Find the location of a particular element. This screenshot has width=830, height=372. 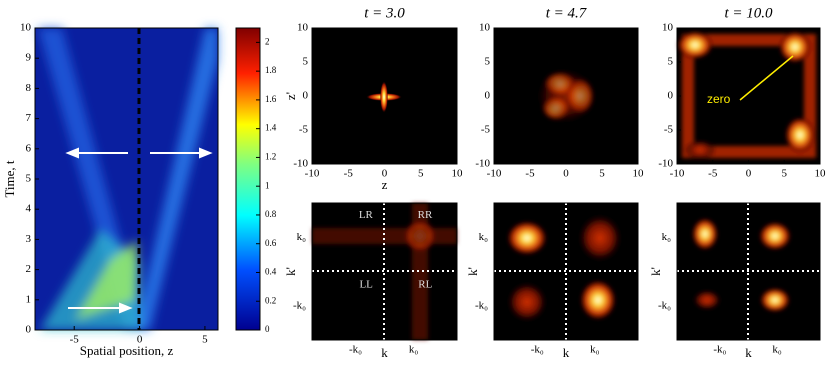

colorbar-tick-label: 0.6 is located at coordinates (271, 243).